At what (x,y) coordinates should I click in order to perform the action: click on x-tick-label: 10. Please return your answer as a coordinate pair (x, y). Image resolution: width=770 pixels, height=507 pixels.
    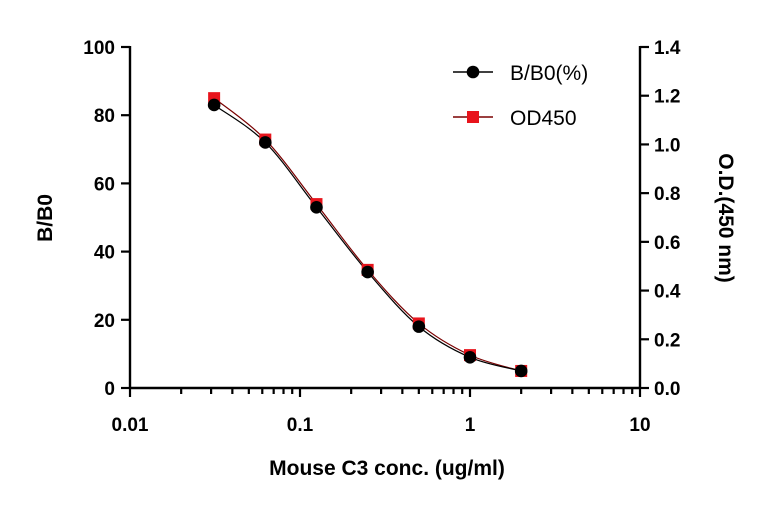
    Looking at the image, I should click on (639, 425).